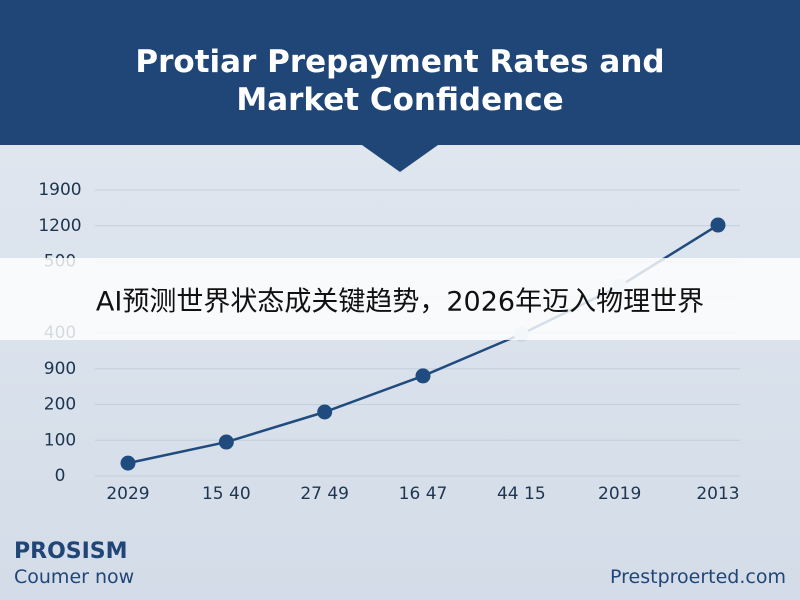  I want to click on x-tick-label: 15 40, so click(226, 494).